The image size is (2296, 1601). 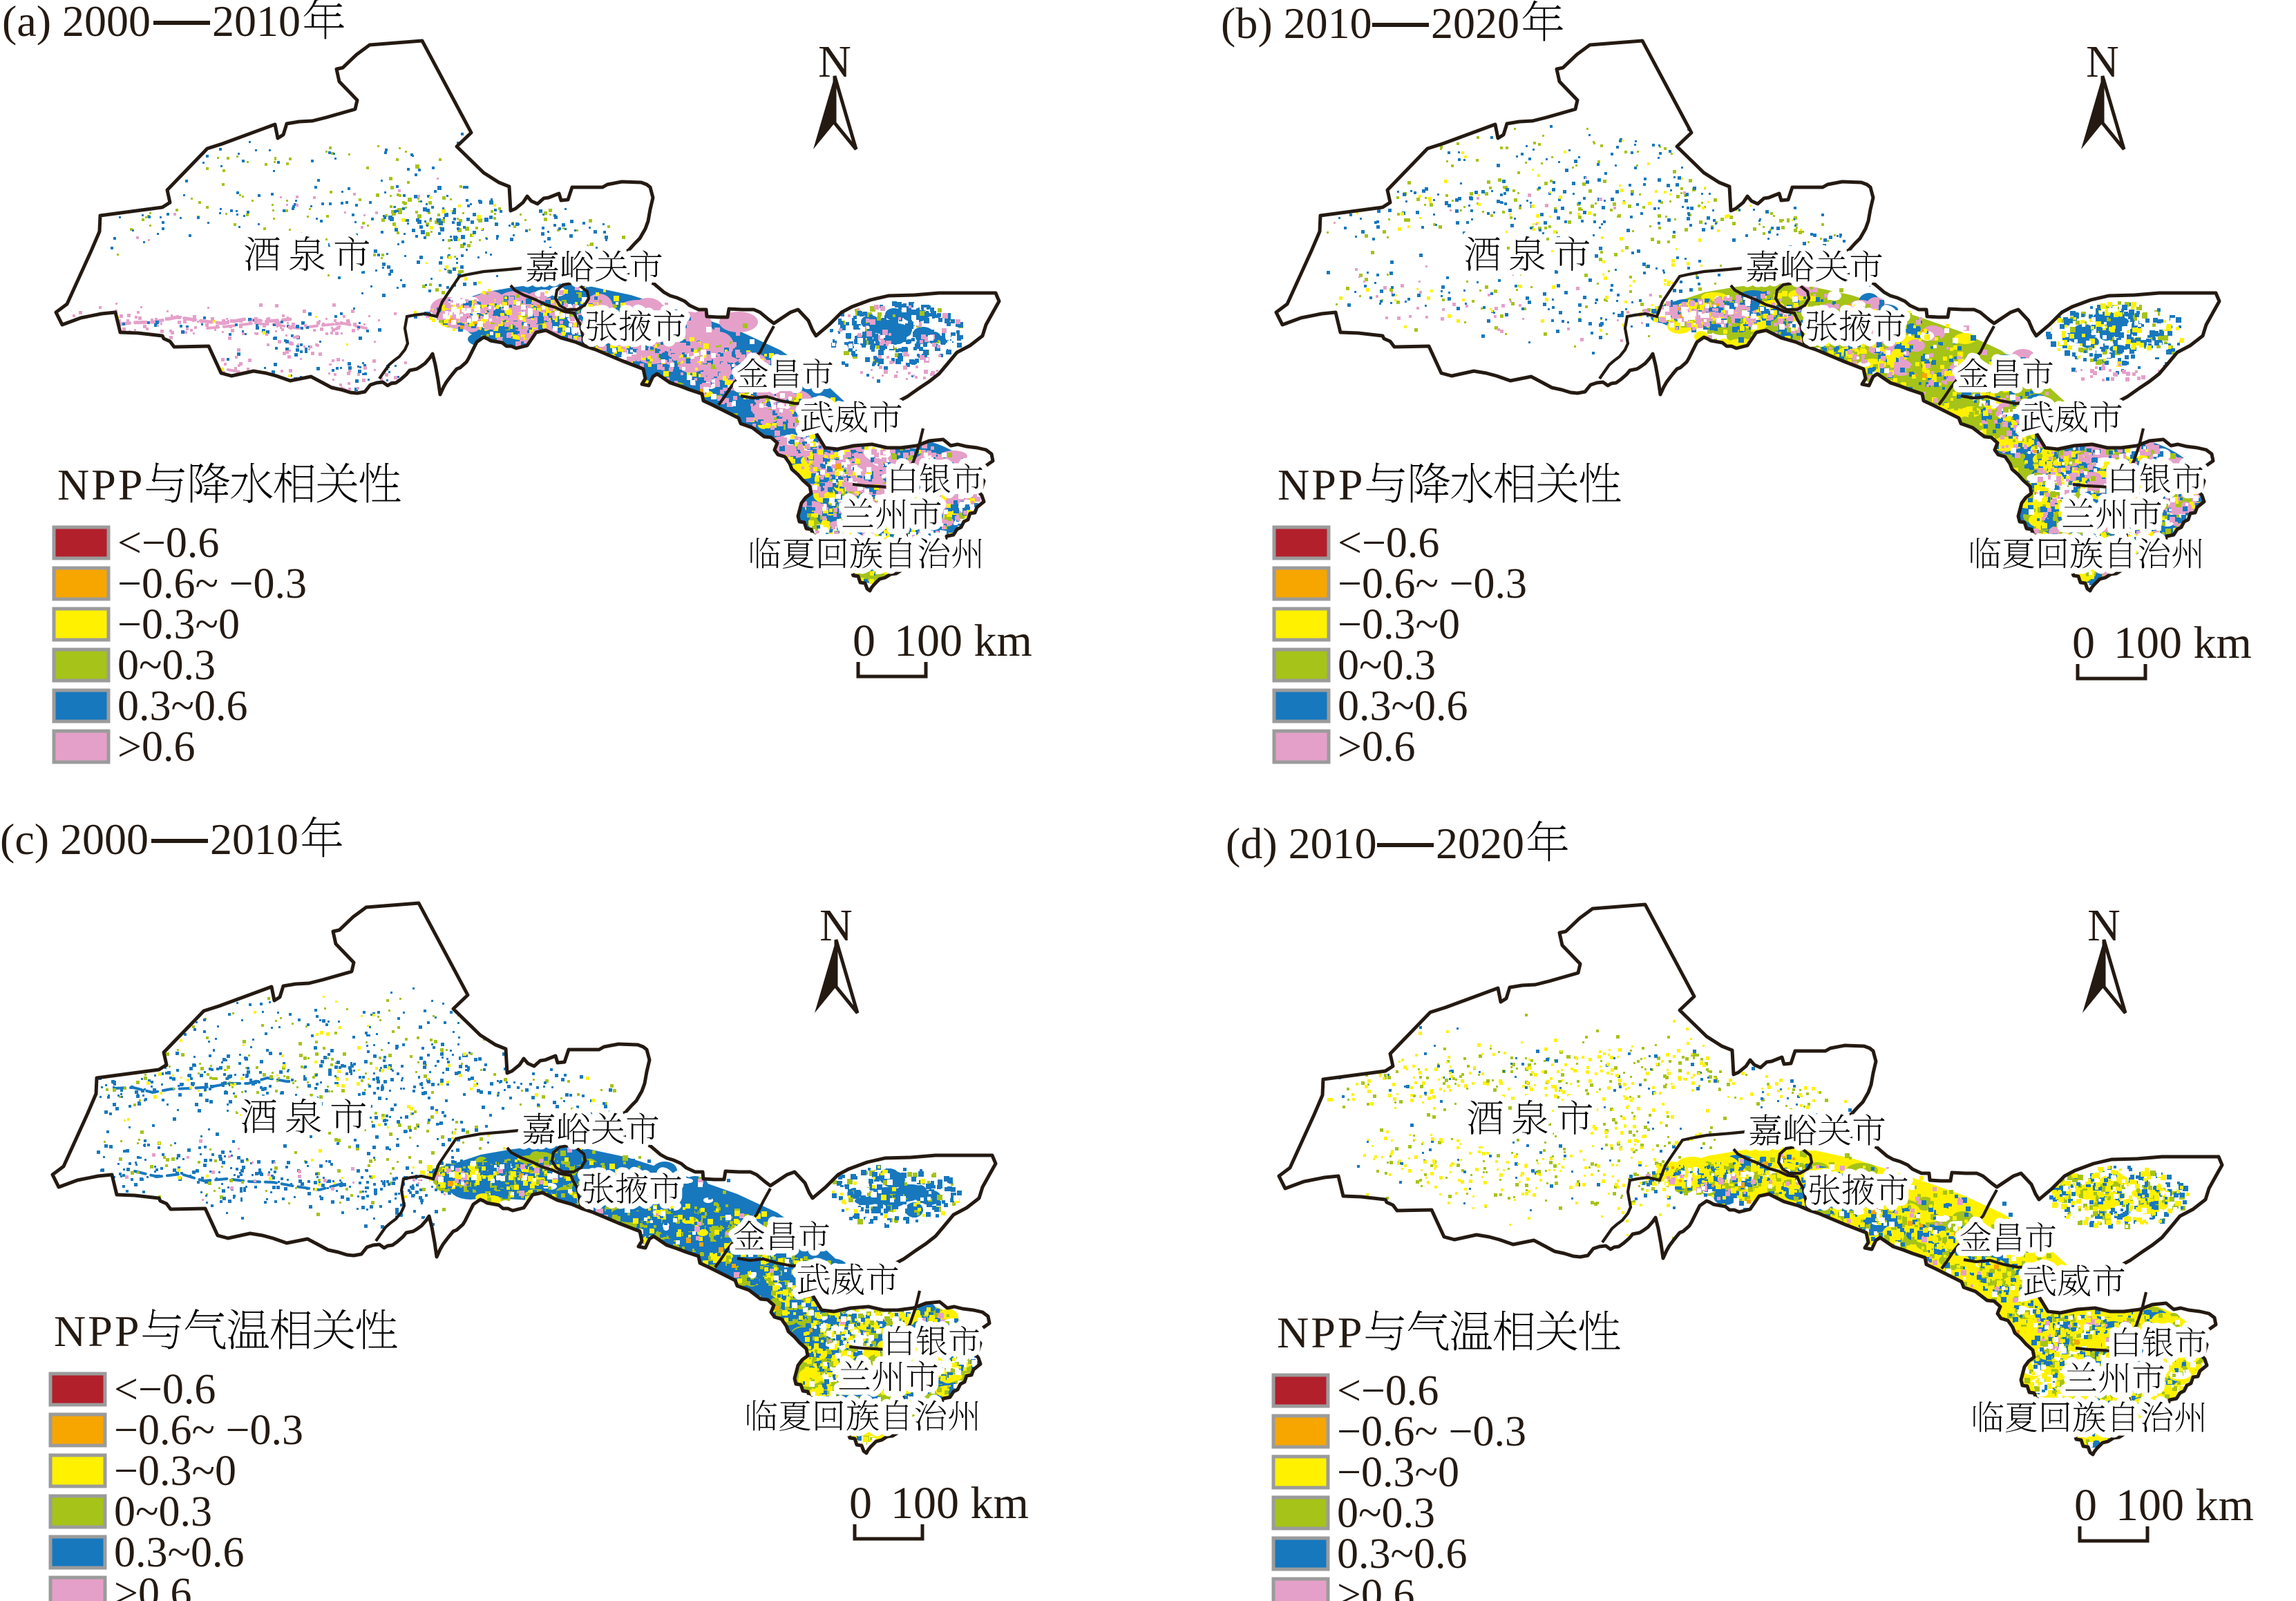 I want to click on svg-text: (b) 2010, so click(x=1296, y=24).